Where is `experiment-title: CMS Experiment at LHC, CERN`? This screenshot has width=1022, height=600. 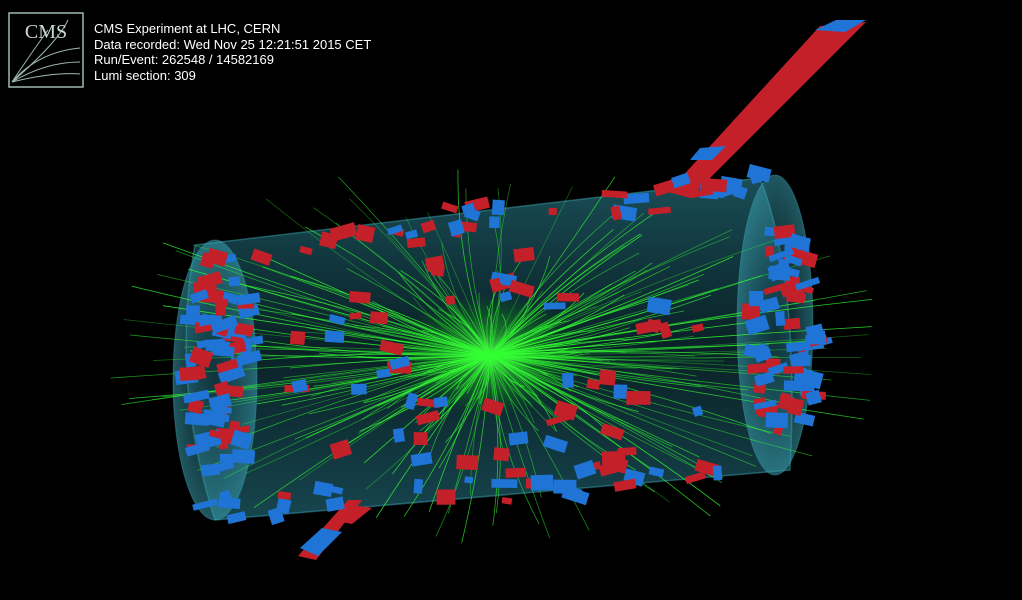
experiment-title: CMS Experiment at LHC, CERN is located at coordinates (187, 28).